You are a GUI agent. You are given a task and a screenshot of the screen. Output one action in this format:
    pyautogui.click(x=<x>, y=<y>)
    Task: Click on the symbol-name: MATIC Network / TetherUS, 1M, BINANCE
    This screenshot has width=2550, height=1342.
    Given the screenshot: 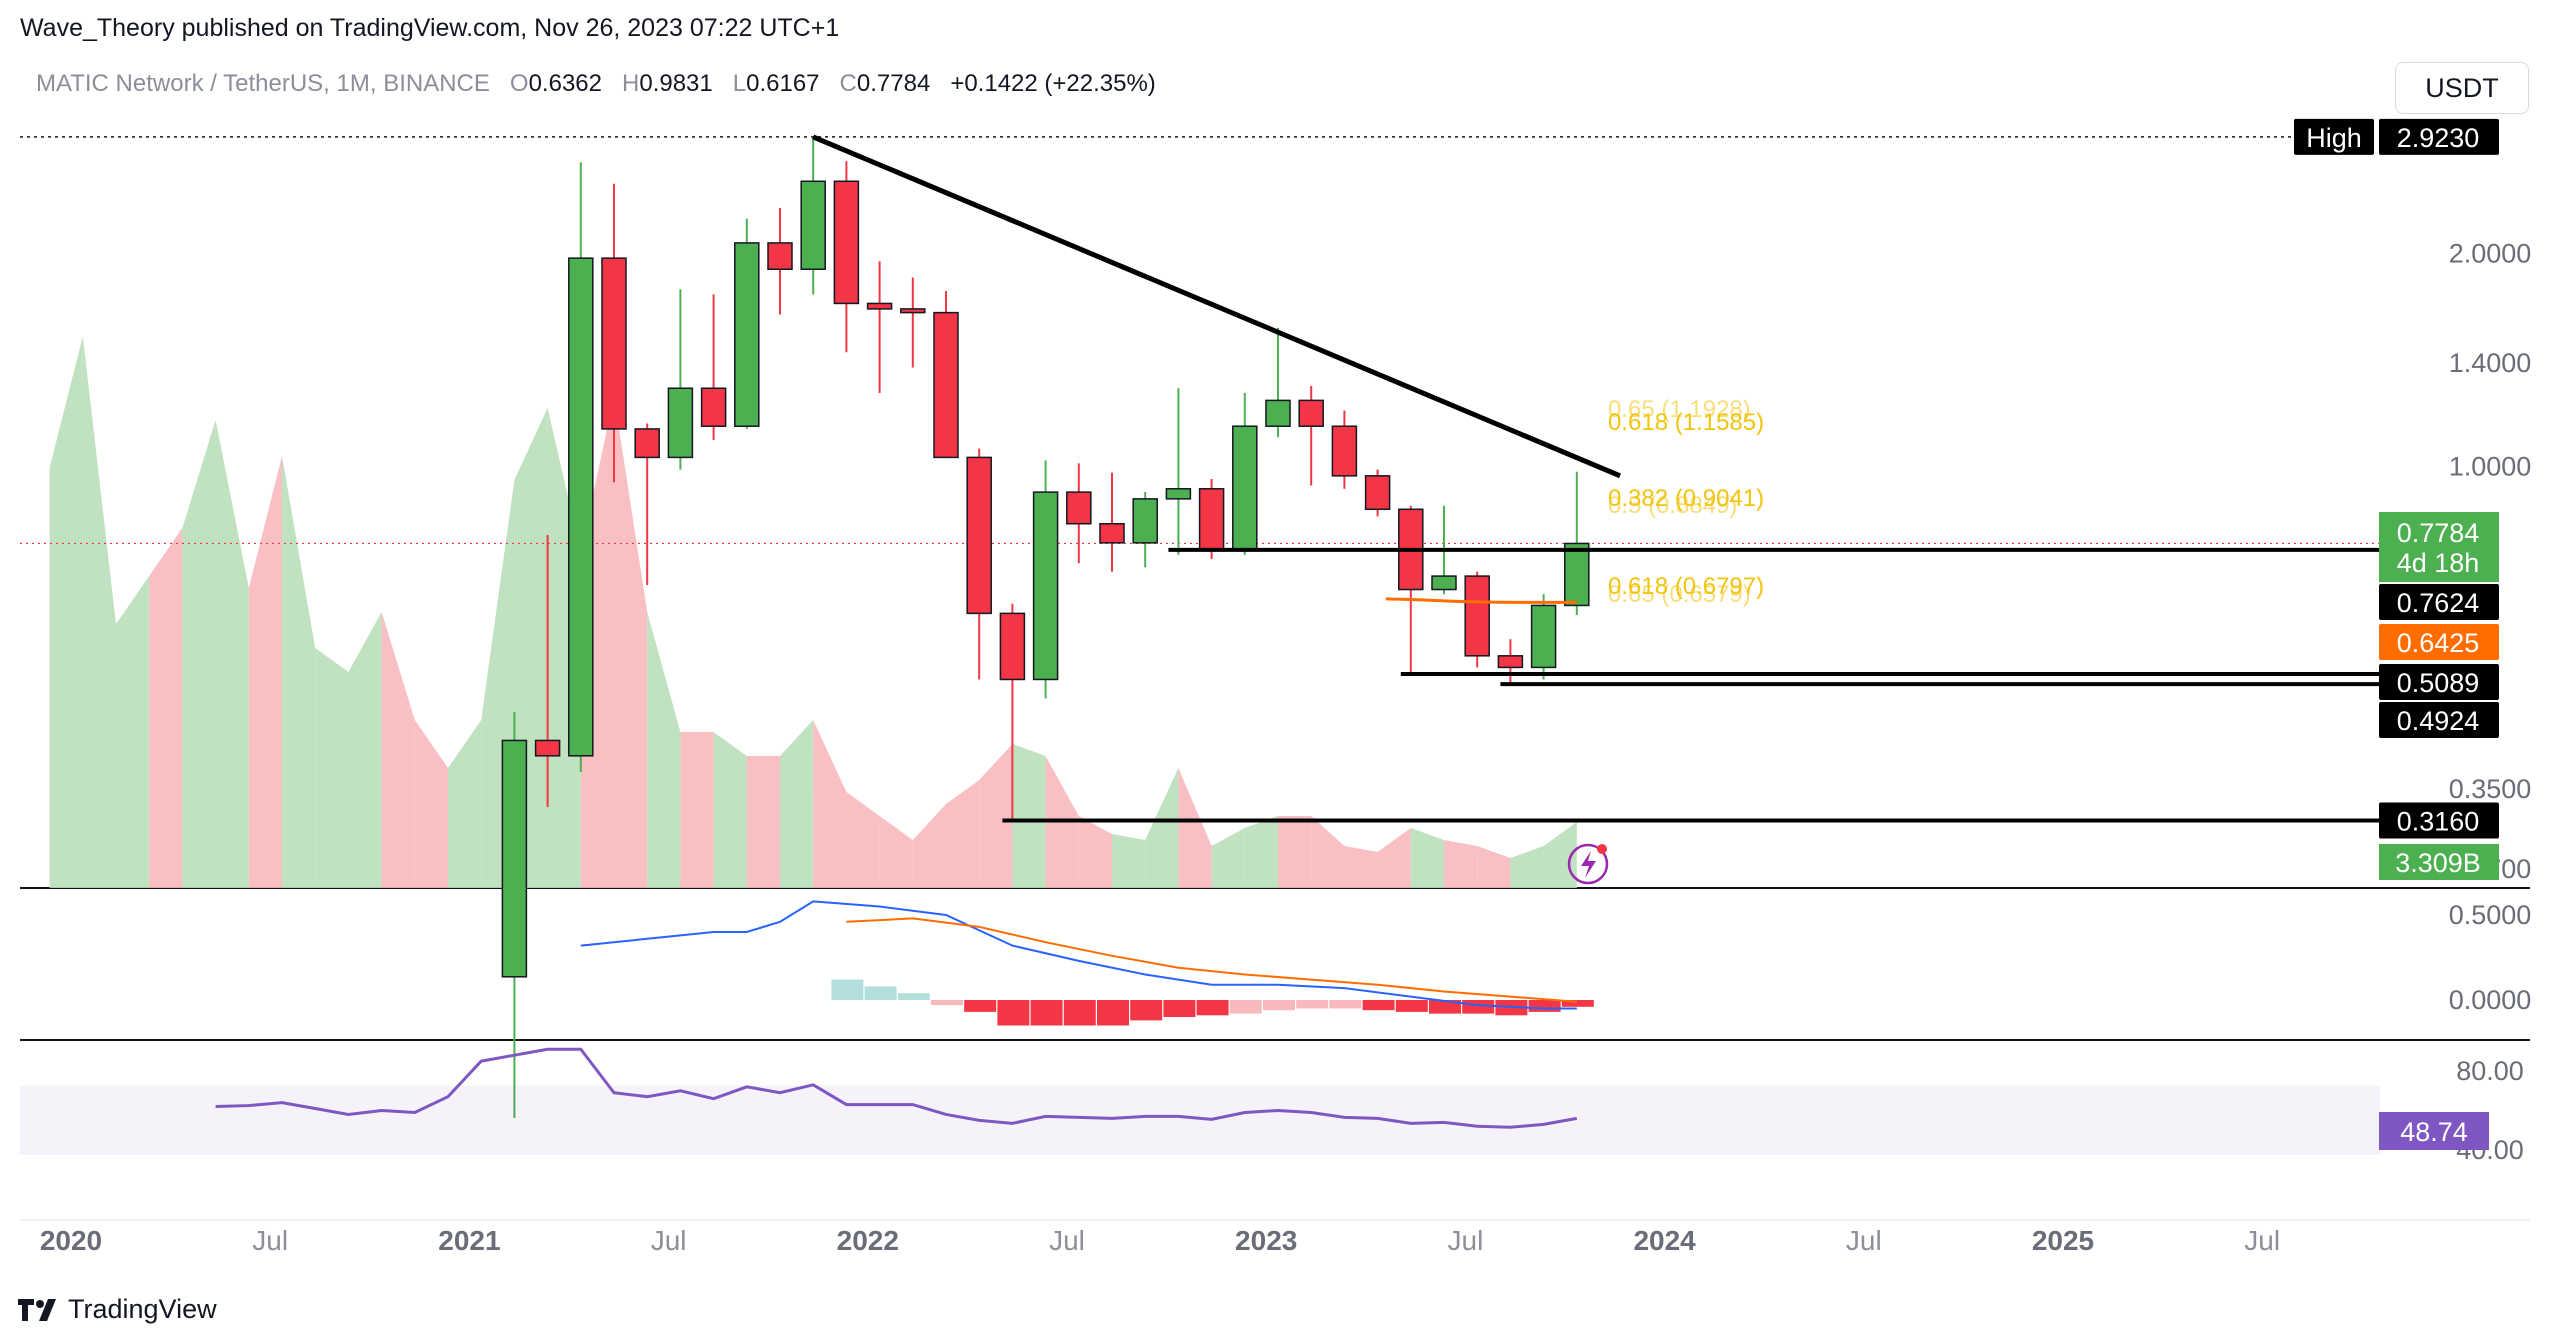 What is the action you would take?
    pyautogui.click(x=263, y=83)
    